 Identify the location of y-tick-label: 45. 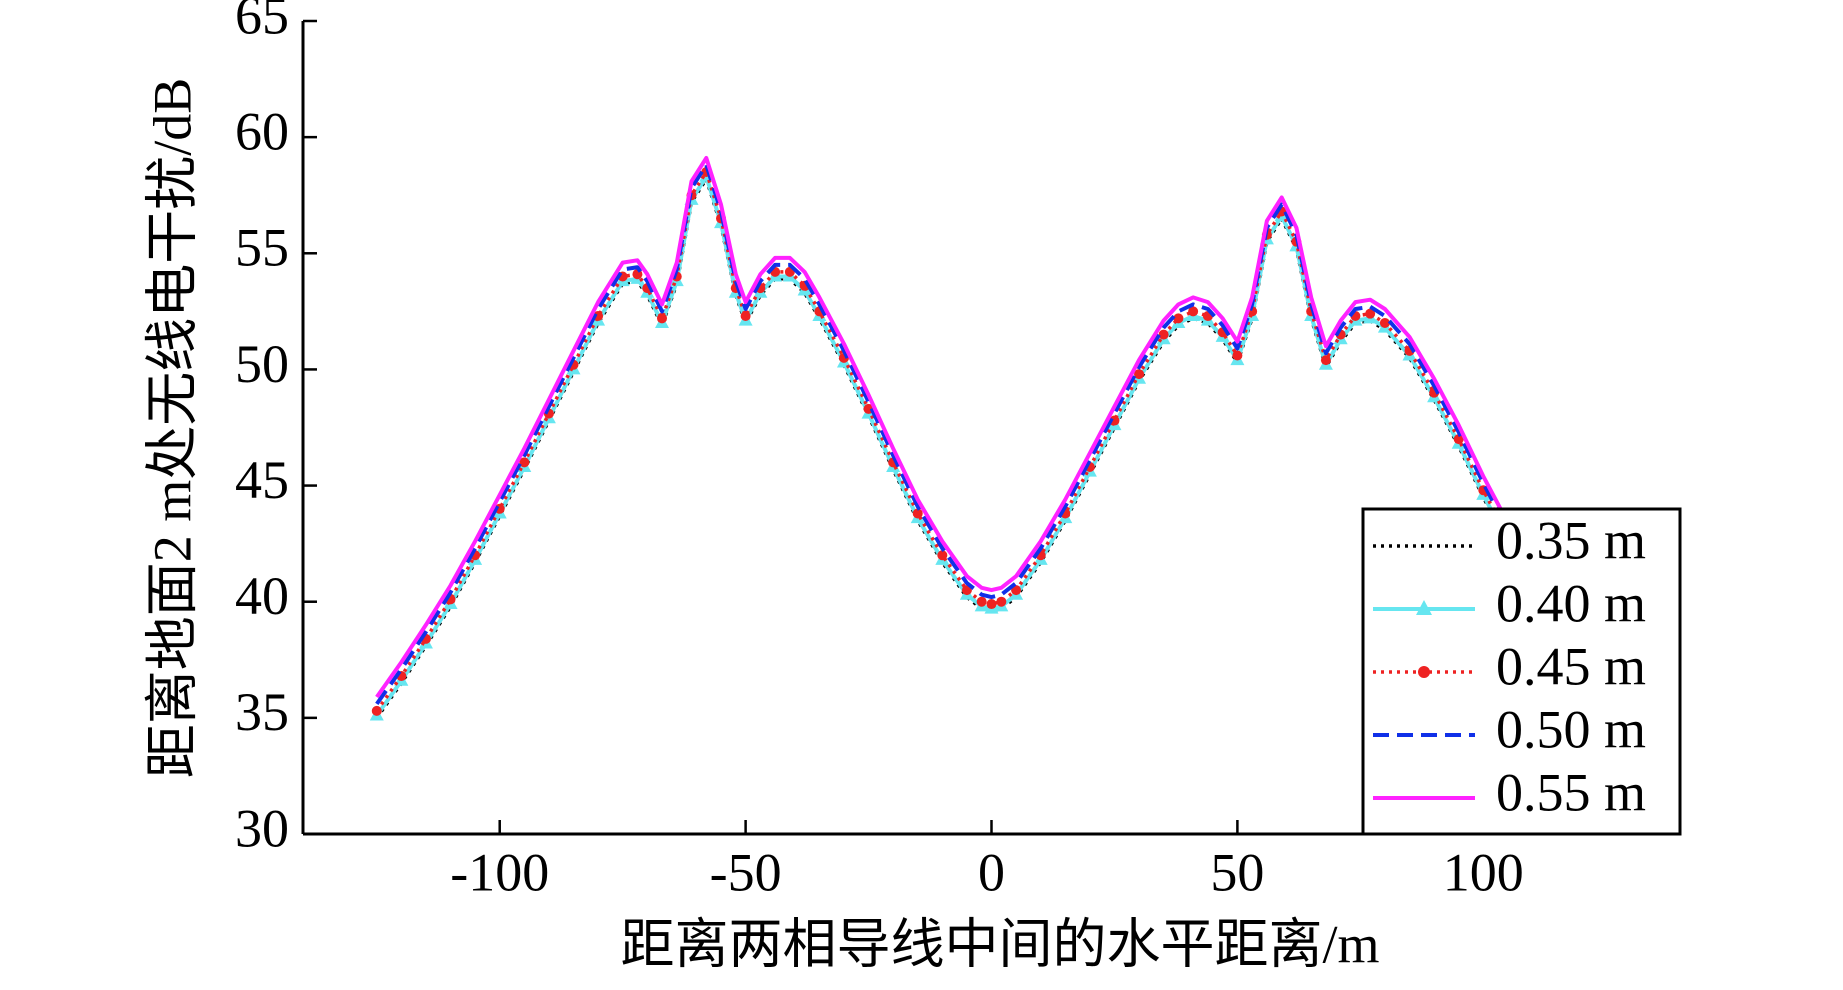
(262, 480).